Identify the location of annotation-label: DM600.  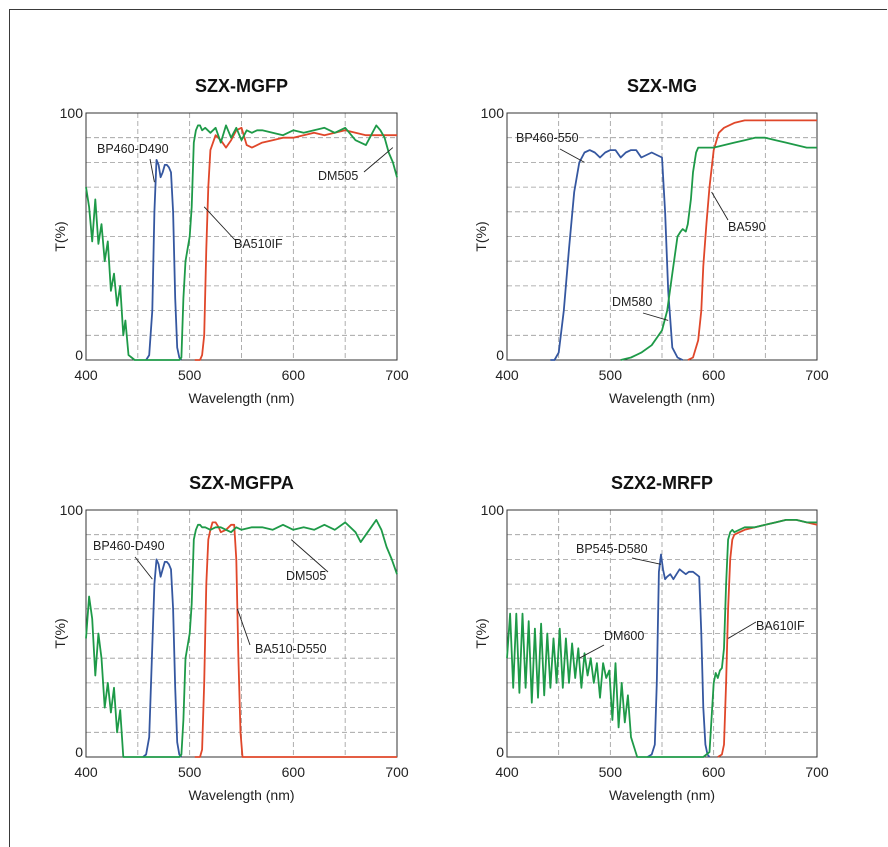
(624, 636).